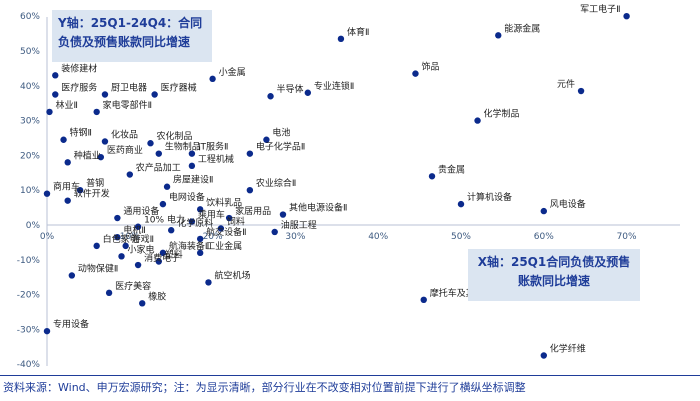 The height and width of the screenshot is (401, 700). I want to click on data-point-label: 军工电子Ⅱ, so click(600, 9).